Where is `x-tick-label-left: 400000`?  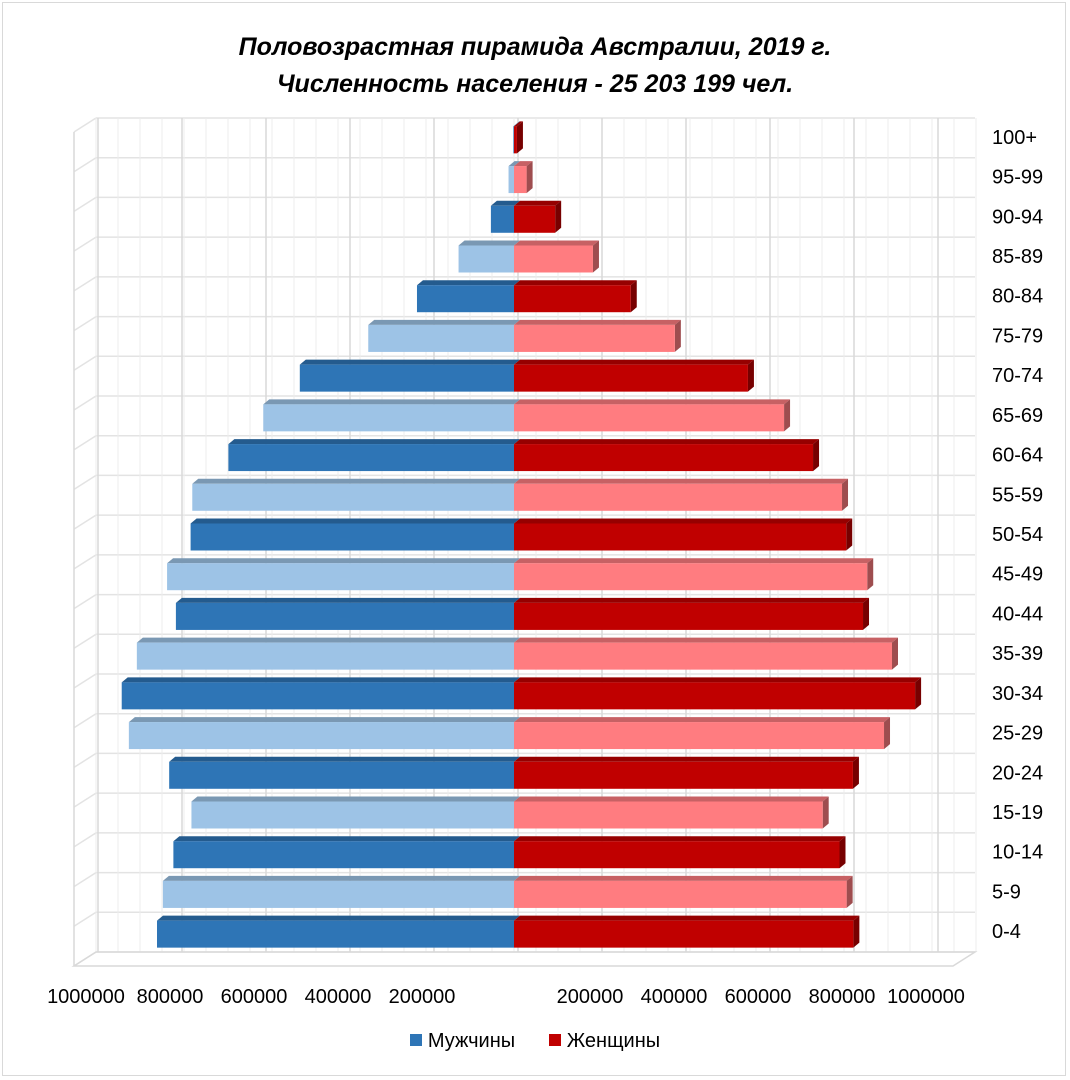 x-tick-label-left: 400000 is located at coordinates (338, 997).